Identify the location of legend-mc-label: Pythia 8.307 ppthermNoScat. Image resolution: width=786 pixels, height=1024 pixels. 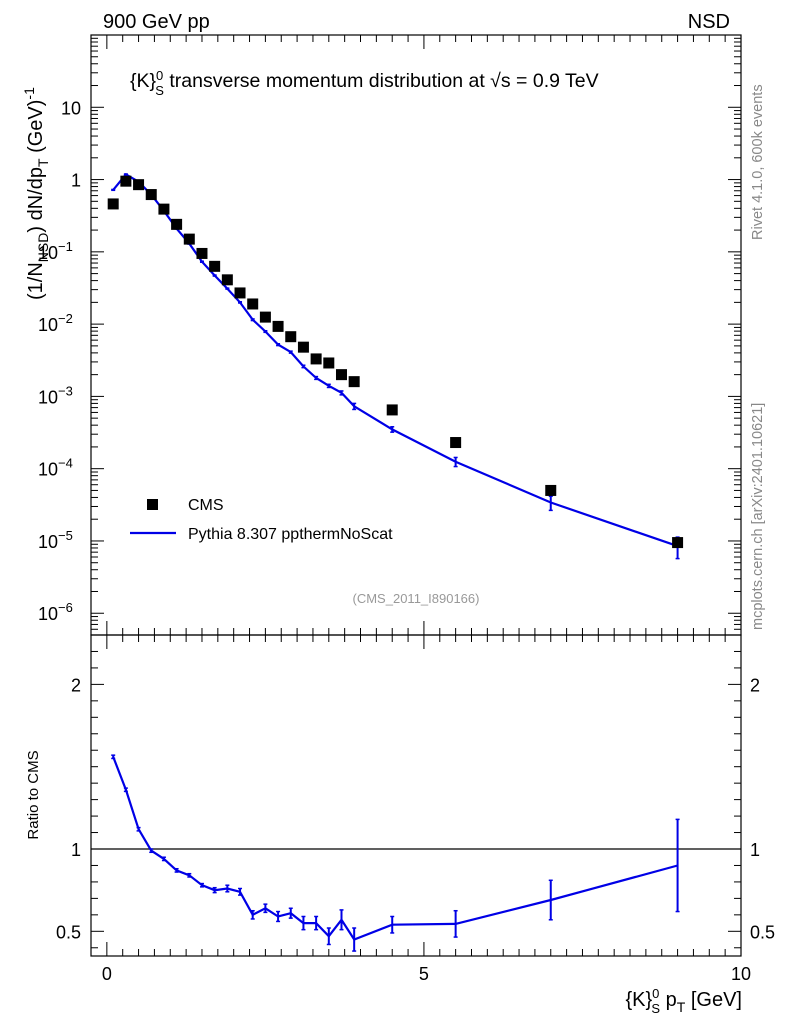
(290, 534).